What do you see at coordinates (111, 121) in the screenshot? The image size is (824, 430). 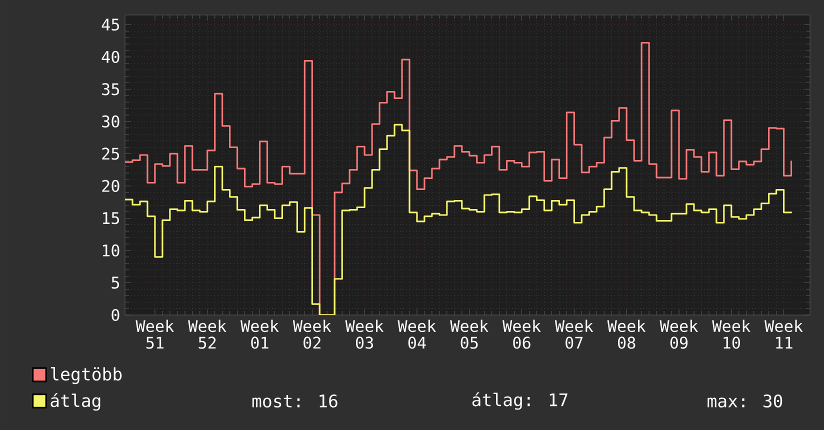 I see `y-tick-label: 30` at bounding box center [111, 121].